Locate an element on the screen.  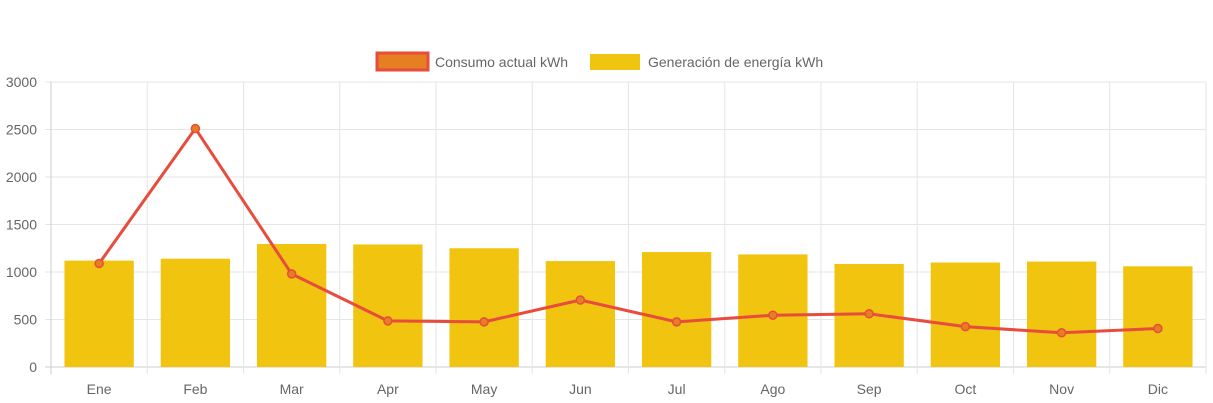
x-tick-label: Jun is located at coordinates (580, 389).